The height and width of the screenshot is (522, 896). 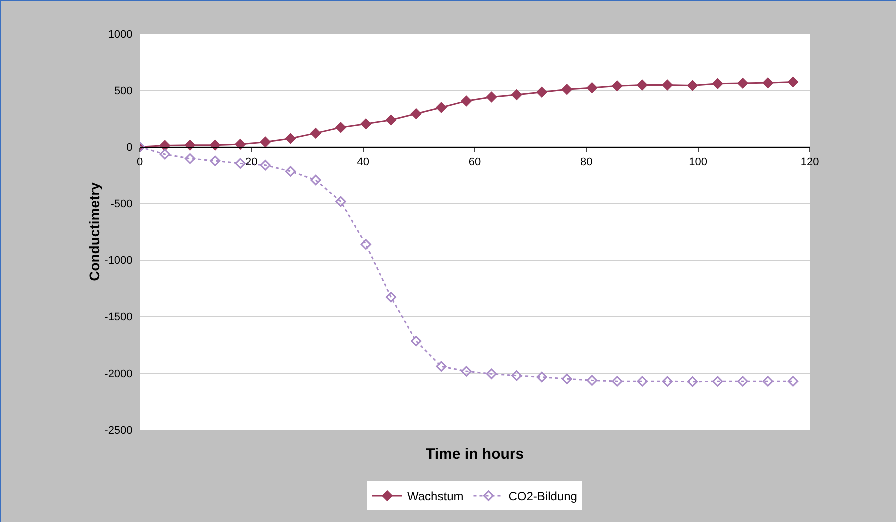 What do you see at coordinates (475, 162) in the screenshot?
I see `x-tick-label: 60` at bounding box center [475, 162].